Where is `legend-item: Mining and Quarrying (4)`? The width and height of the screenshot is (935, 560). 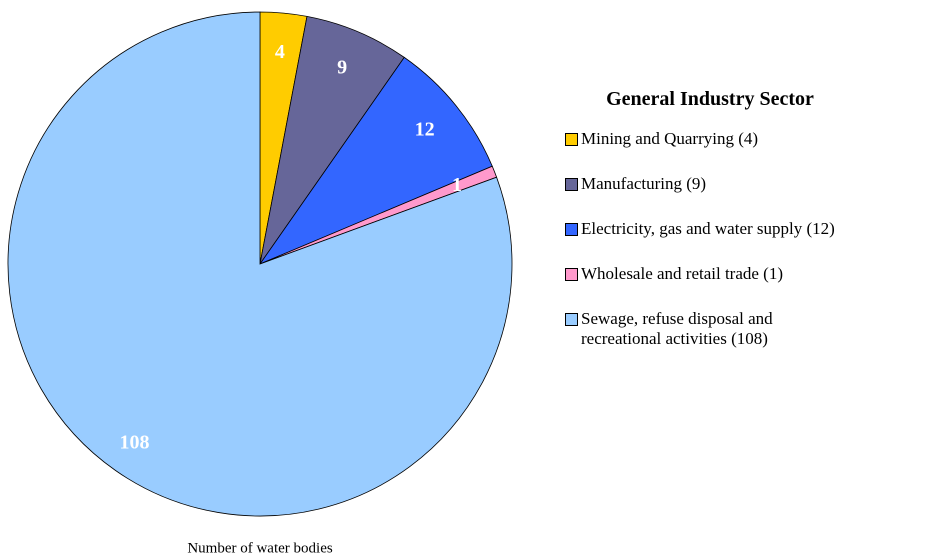
legend-item: Mining and Quarrying (4) is located at coordinates (745, 139).